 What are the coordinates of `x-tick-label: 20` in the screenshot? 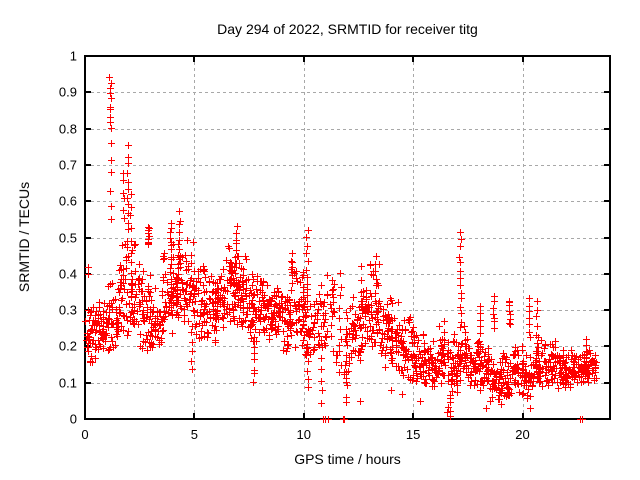 It's located at (522, 434).